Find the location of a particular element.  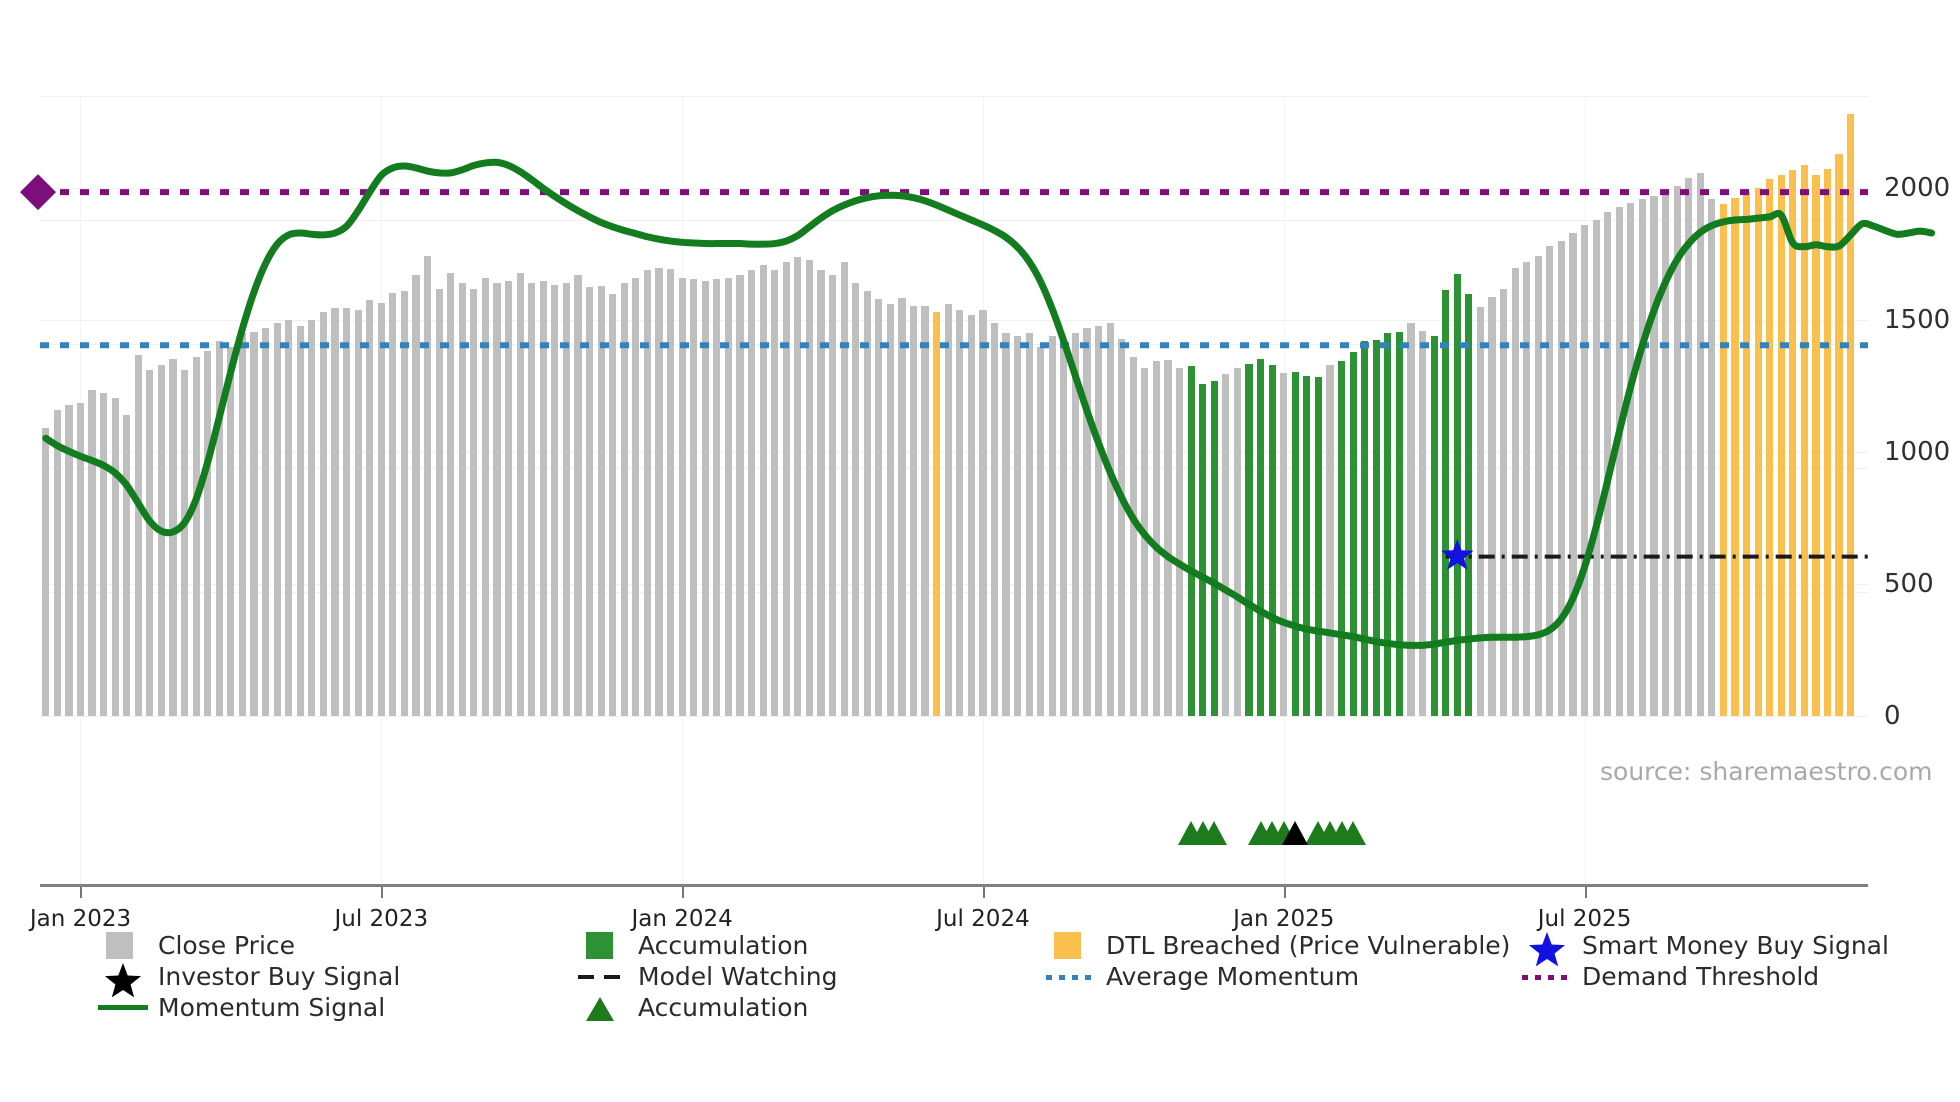

smart-money-buy-signal-star is located at coordinates (1457, 554).